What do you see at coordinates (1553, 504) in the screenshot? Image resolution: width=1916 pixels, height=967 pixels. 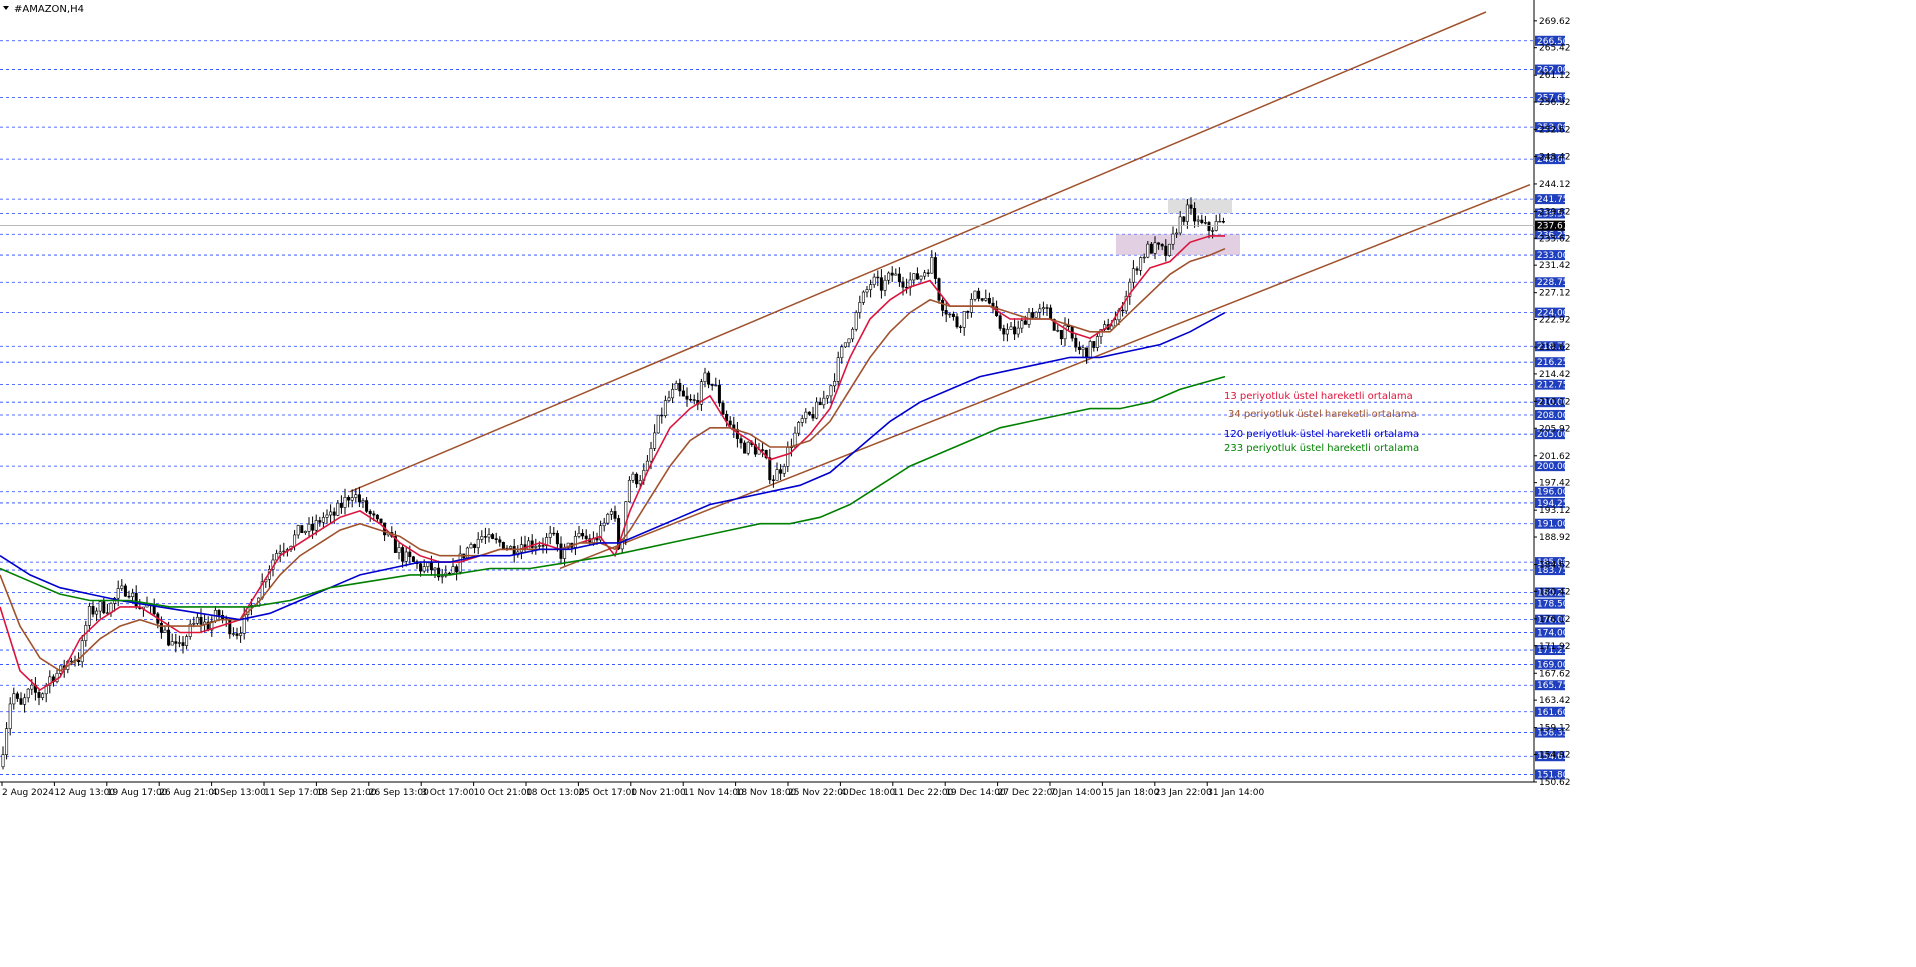 I see `level-label: 194.25` at bounding box center [1553, 504].